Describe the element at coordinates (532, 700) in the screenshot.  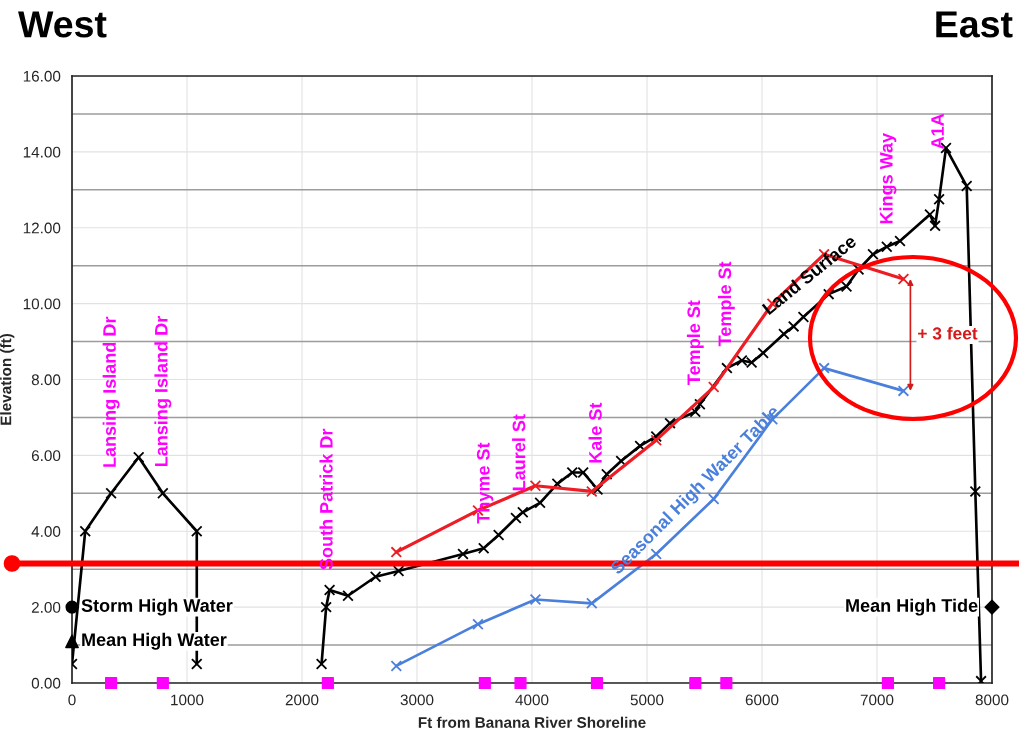
I see `x-tick-label: 4000` at that location.